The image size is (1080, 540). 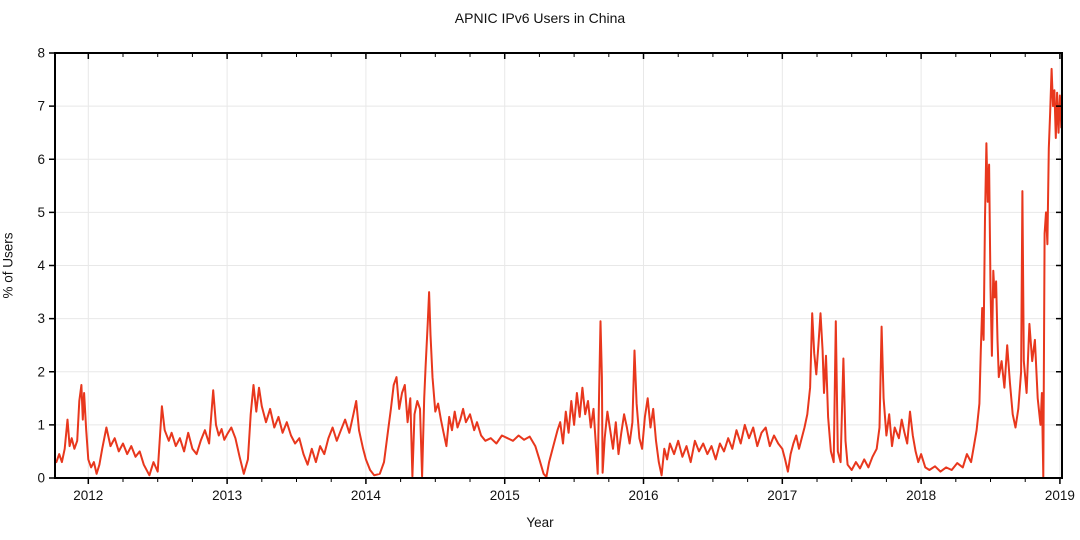 I want to click on y-tick-label: 3, so click(x=41, y=318).